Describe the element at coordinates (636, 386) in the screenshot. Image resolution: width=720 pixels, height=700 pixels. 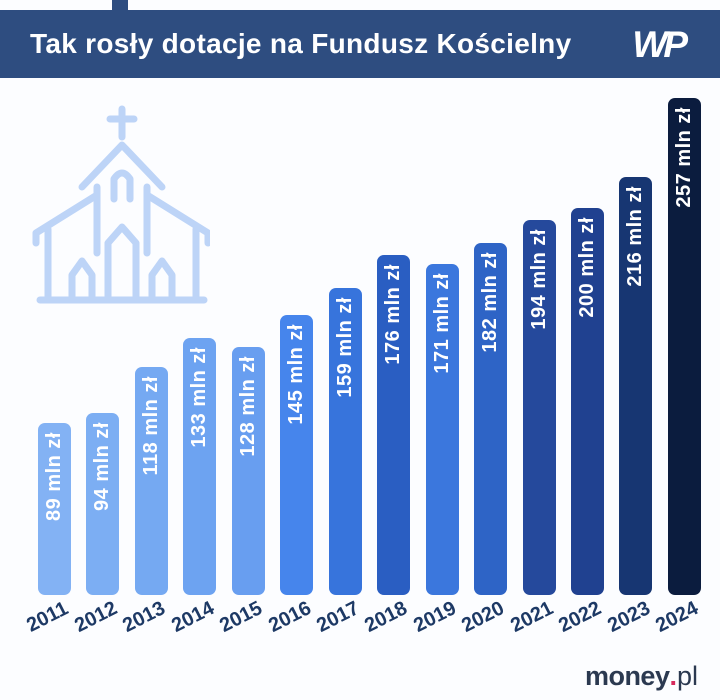
I see `bar-2023: 216 mln zł` at that location.